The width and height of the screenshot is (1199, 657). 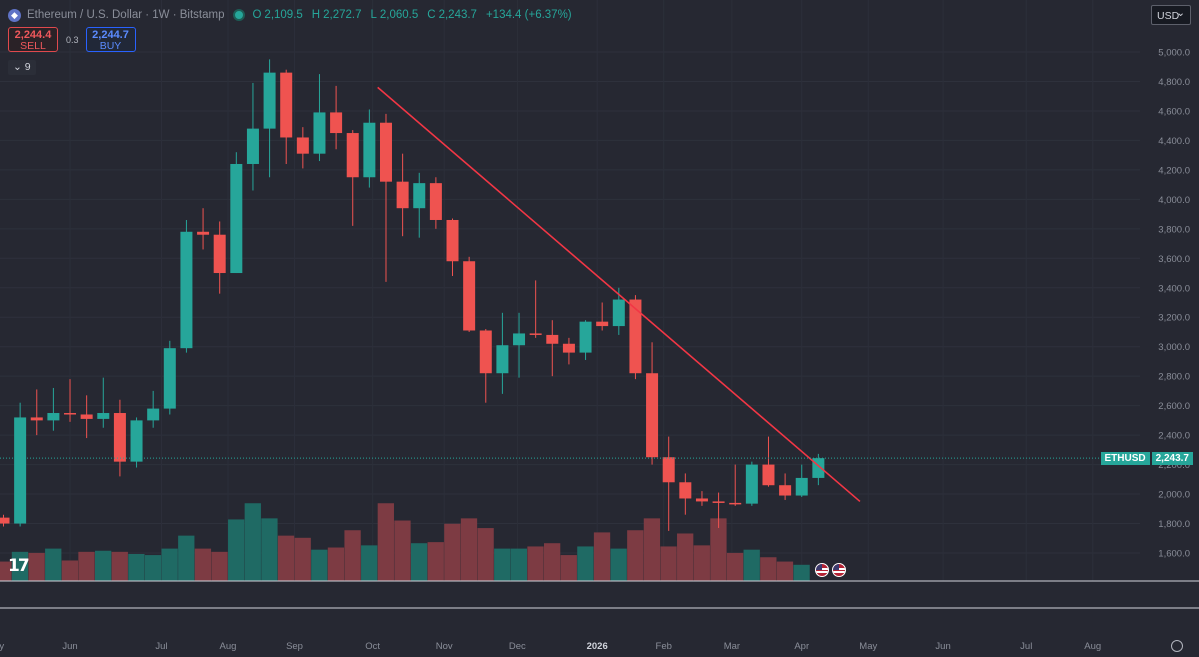 What do you see at coordinates (1172, 458) in the screenshot?
I see `price-tag-value: 2,243.7` at bounding box center [1172, 458].